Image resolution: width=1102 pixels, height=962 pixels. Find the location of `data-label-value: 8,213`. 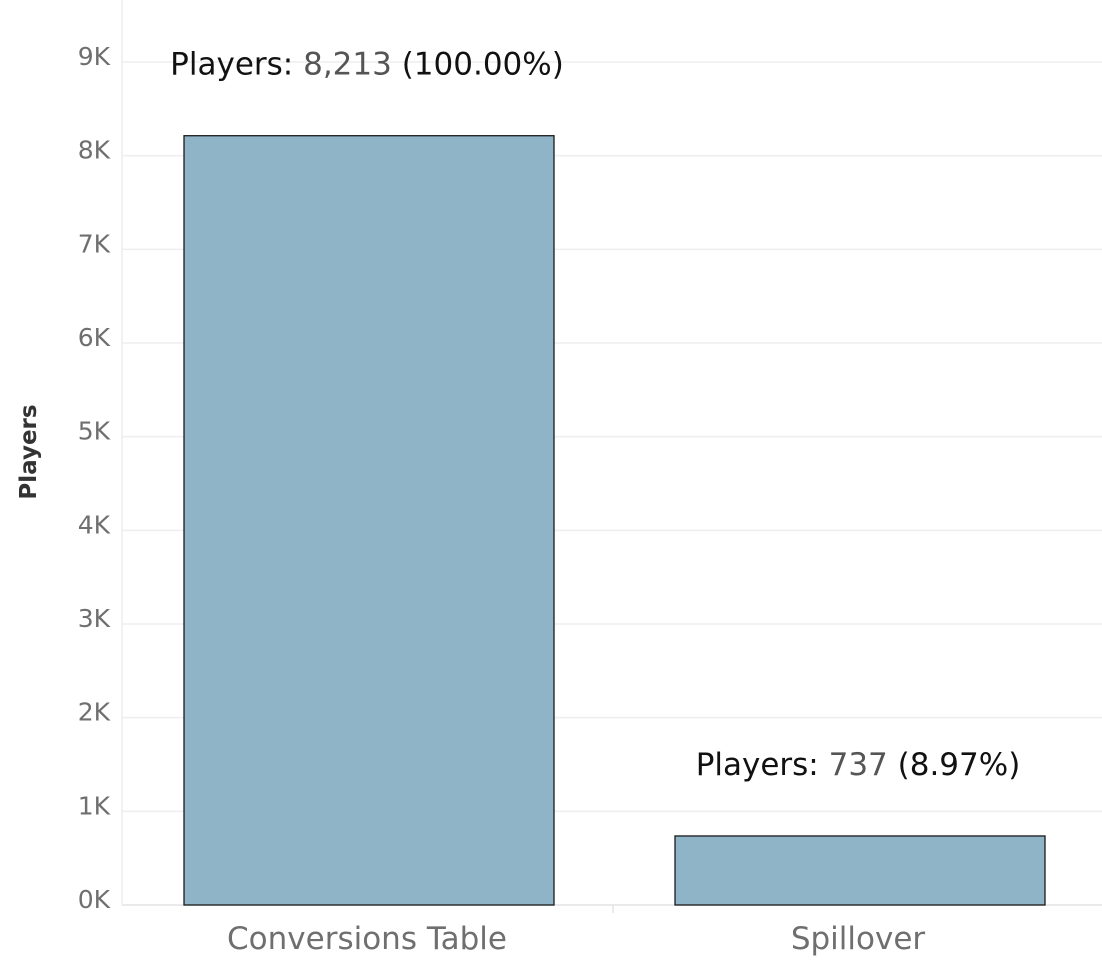

data-label-value: 8,213 is located at coordinates (347, 65).